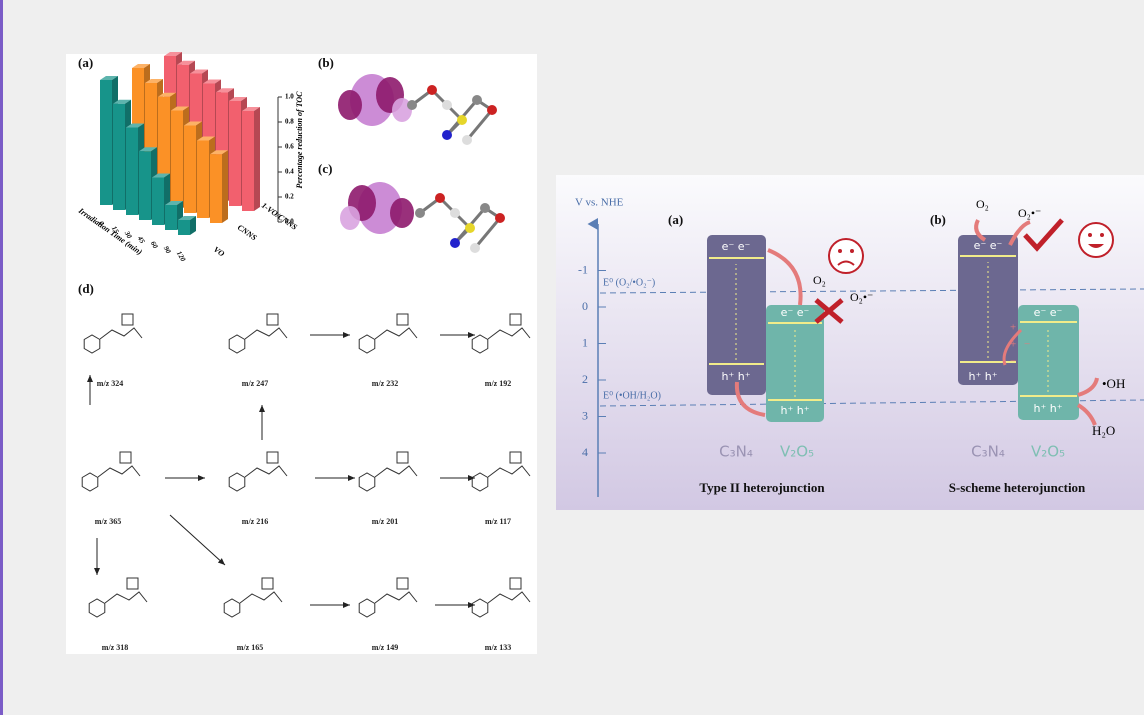 The height and width of the screenshot is (715, 1144). Describe the element at coordinates (86, 288) in the screenshot. I see `panel-label: (d)` at that location.